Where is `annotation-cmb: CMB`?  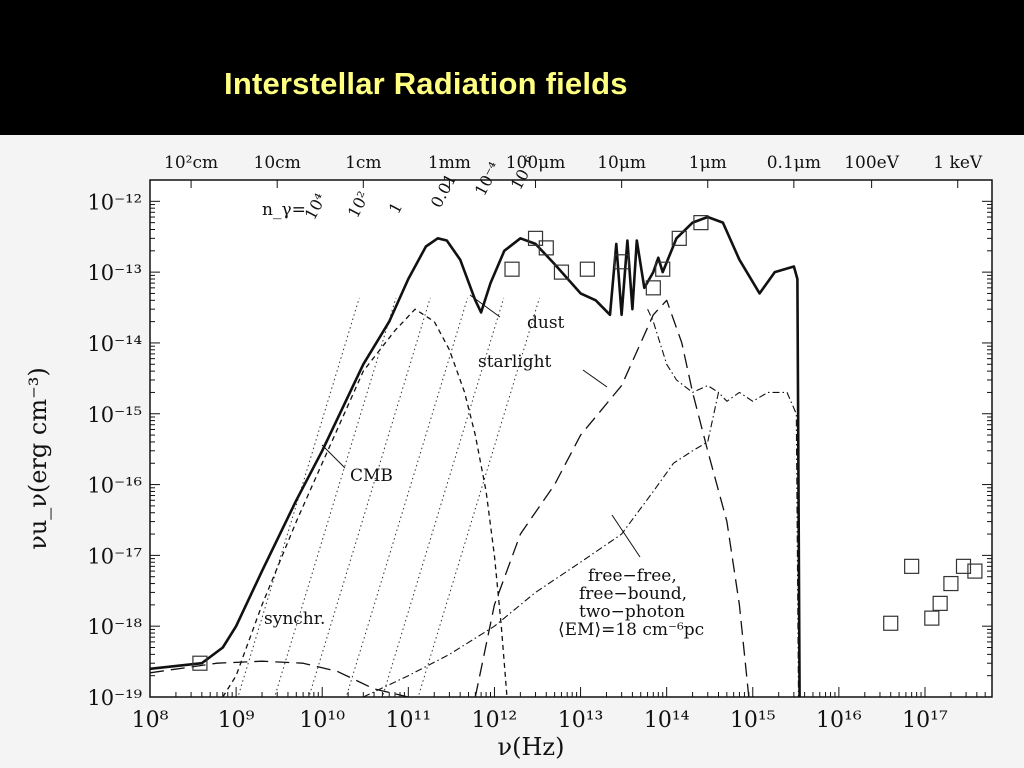 annotation-cmb: CMB is located at coordinates (371, 476).